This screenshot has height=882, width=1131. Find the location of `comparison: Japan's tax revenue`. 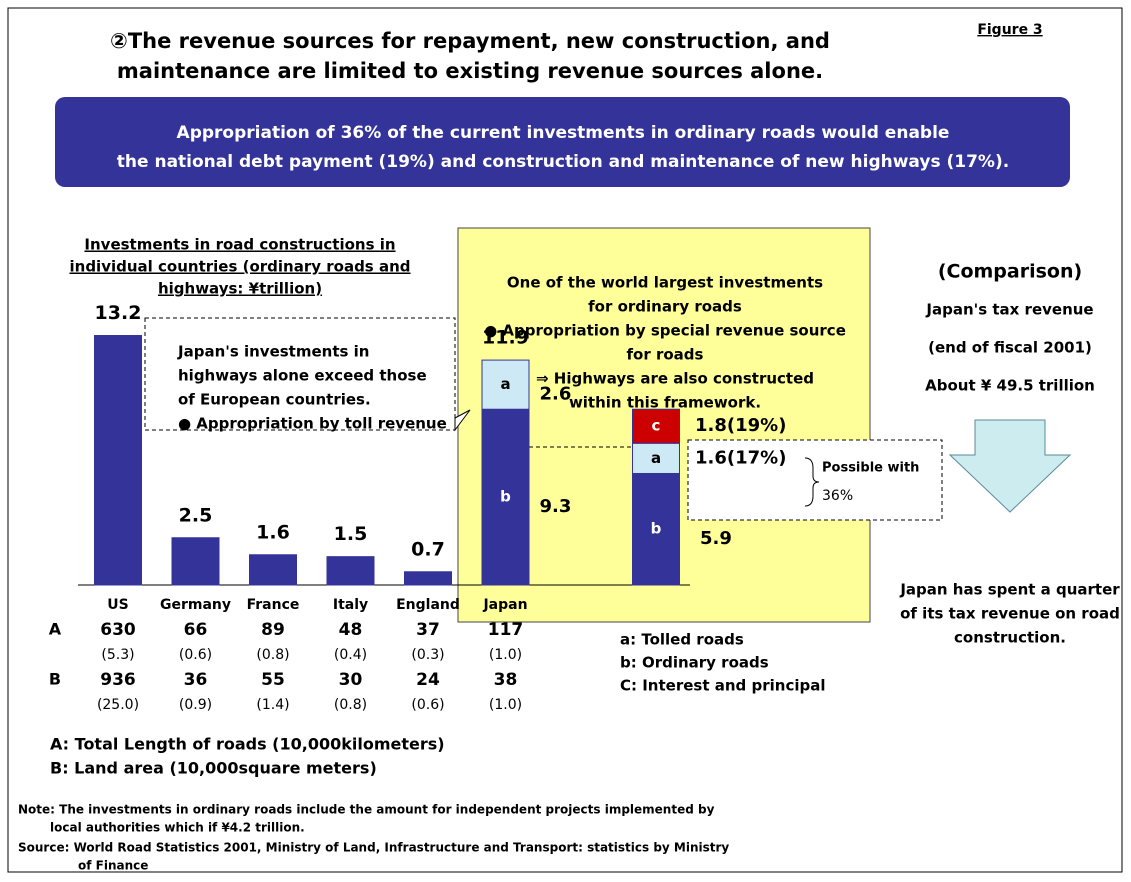

comparison: Japan's tax revenue is located at coordinates (1009, 310).